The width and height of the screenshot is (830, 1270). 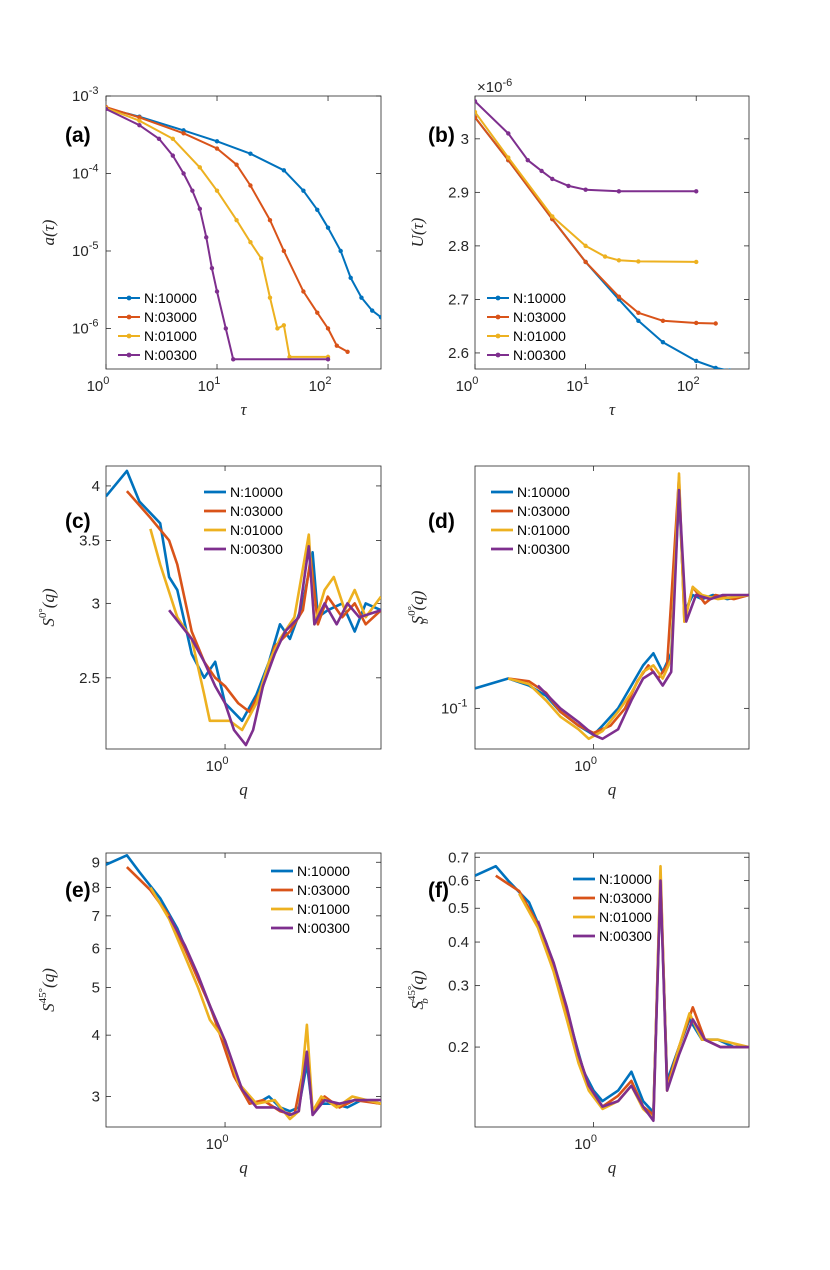 What do you see at coordinates (243, 789) in the screenshot?
I see `x-axis-label: q` at bounding box center [243, 789].